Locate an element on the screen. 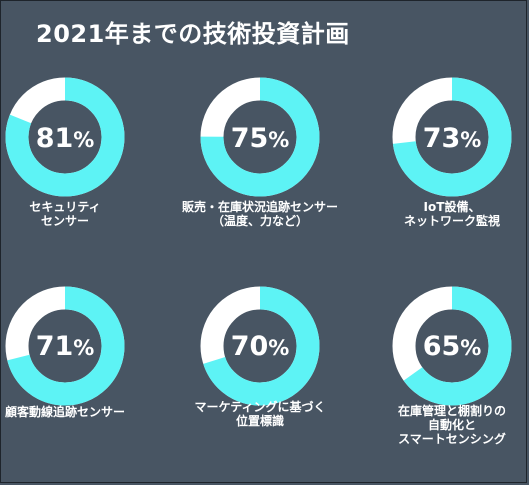 The width and height of the screenshot is (529, 485). category-label: 在庫管理と棚割りの 自動化と スマートセンシング is located at coordinates (451, 425).